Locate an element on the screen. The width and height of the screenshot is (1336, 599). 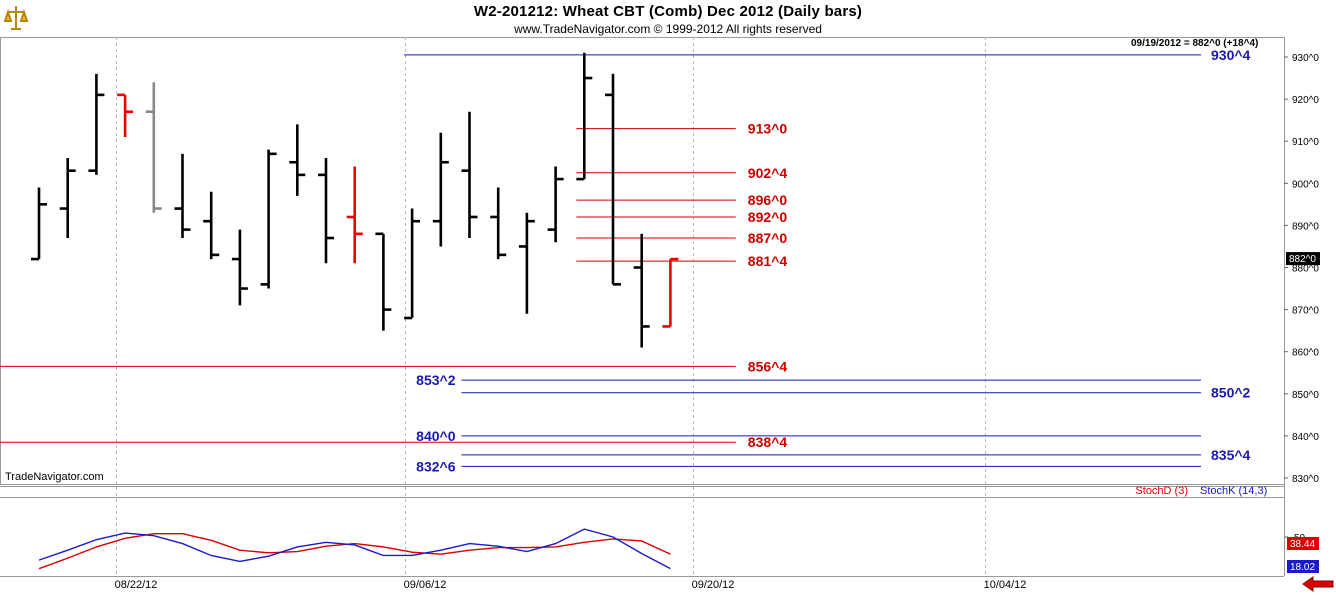
price-level-label: 840^0 is located at coordinates (436, 436).